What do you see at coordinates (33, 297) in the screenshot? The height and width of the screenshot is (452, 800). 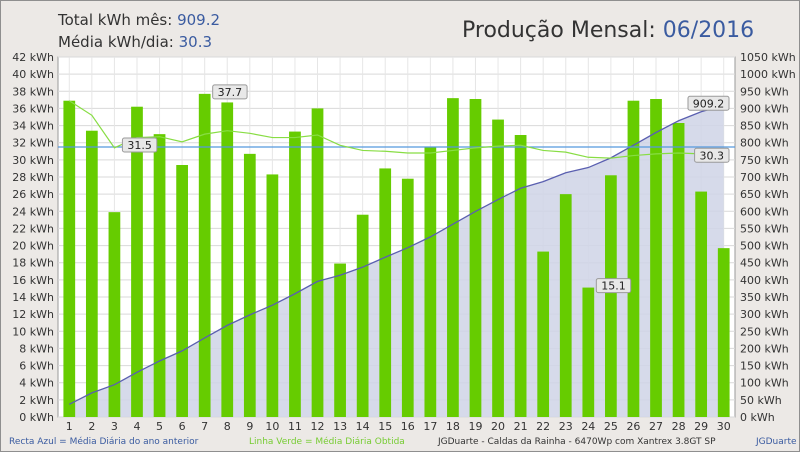 I see `y-left-tick-label: 14 kWh` at bounding box center [33, 297].